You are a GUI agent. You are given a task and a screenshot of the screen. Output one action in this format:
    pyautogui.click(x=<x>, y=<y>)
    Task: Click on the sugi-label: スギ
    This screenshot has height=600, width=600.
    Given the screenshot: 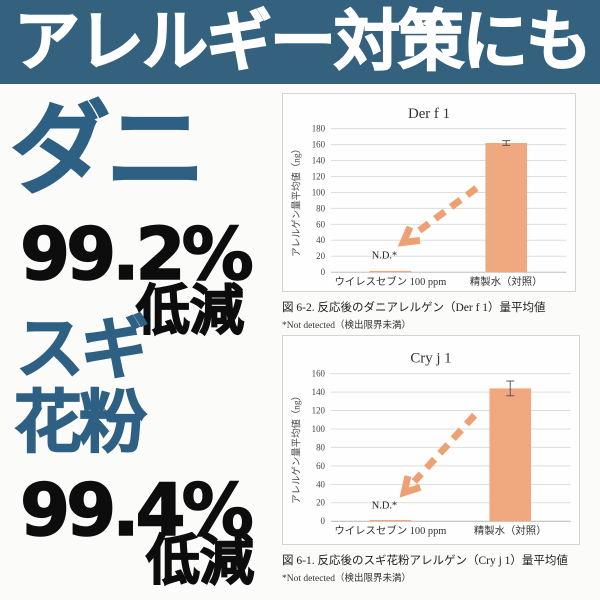 What is the action you would take?
    pyautogui.click(x=82, y=349)
    